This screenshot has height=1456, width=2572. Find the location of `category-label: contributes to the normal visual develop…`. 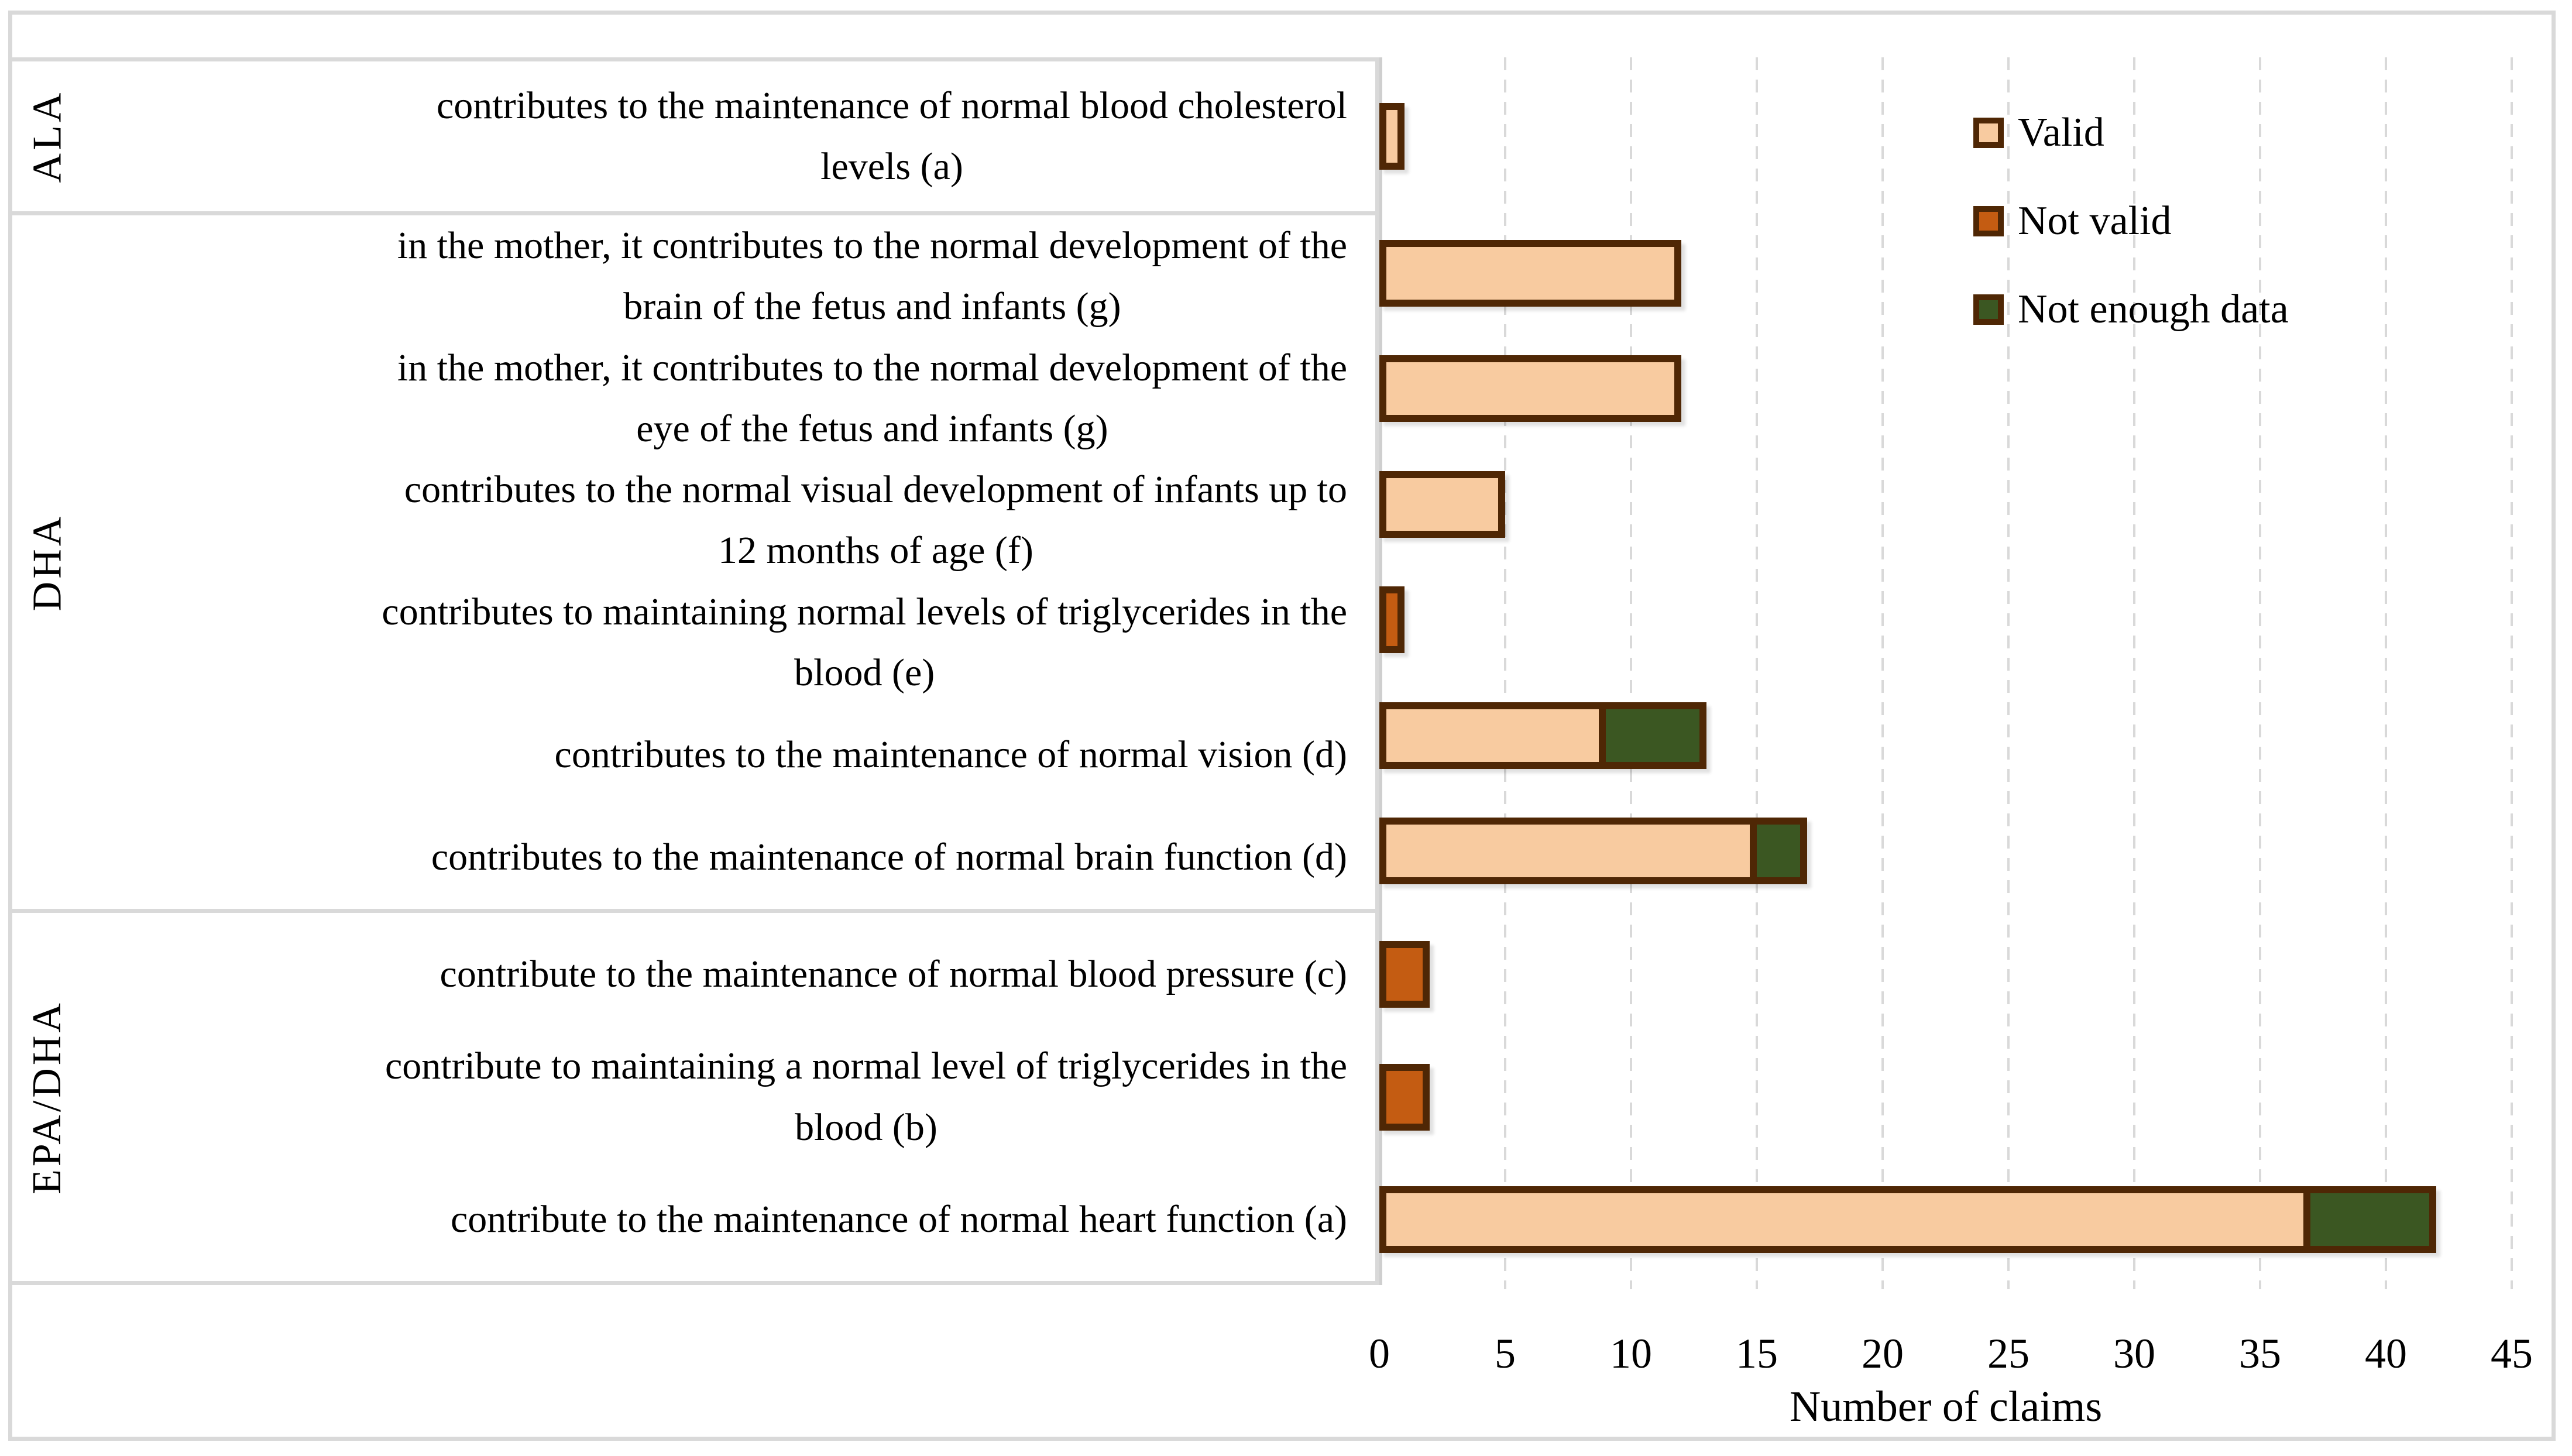

category-label: contributes to the normal visual develop… is located at coordinates (875, 520).